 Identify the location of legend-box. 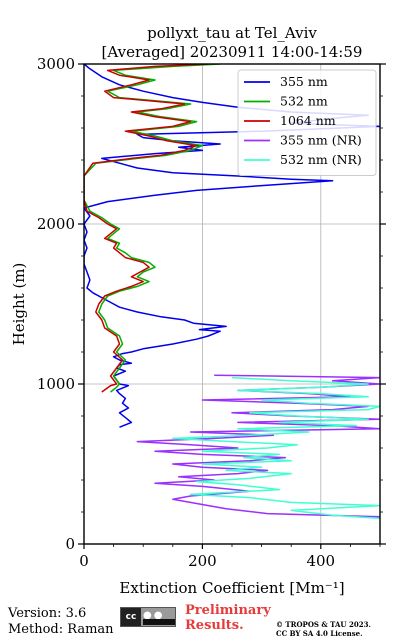
(307, 122).